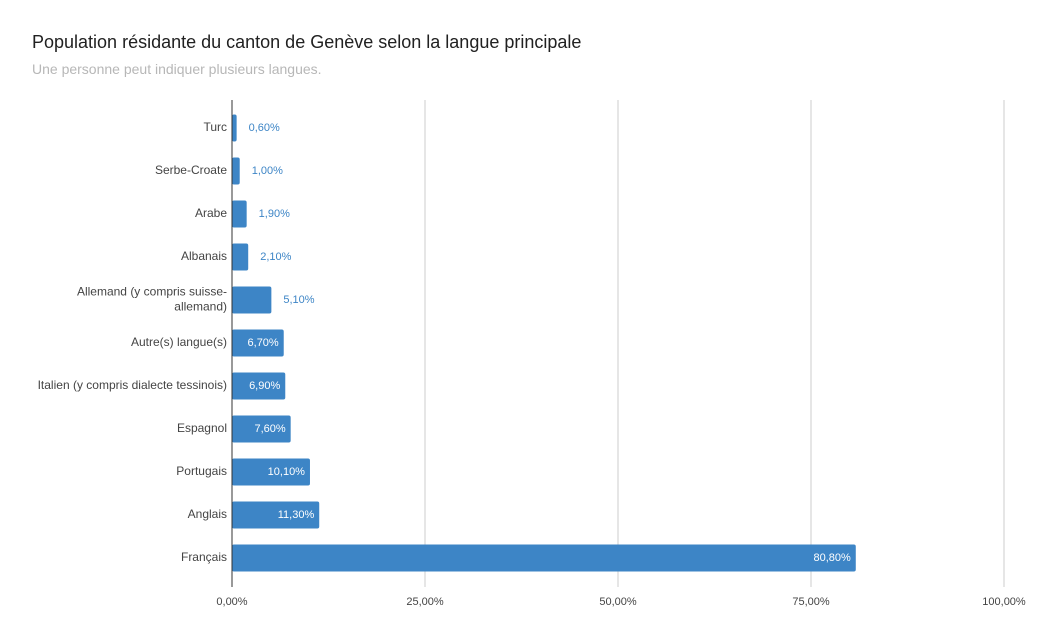 This screenshot has height=641, width=1037. Describe the element at coordinates (296, 515) in the screenshot. I see `value-label: 11,30%` at that location.